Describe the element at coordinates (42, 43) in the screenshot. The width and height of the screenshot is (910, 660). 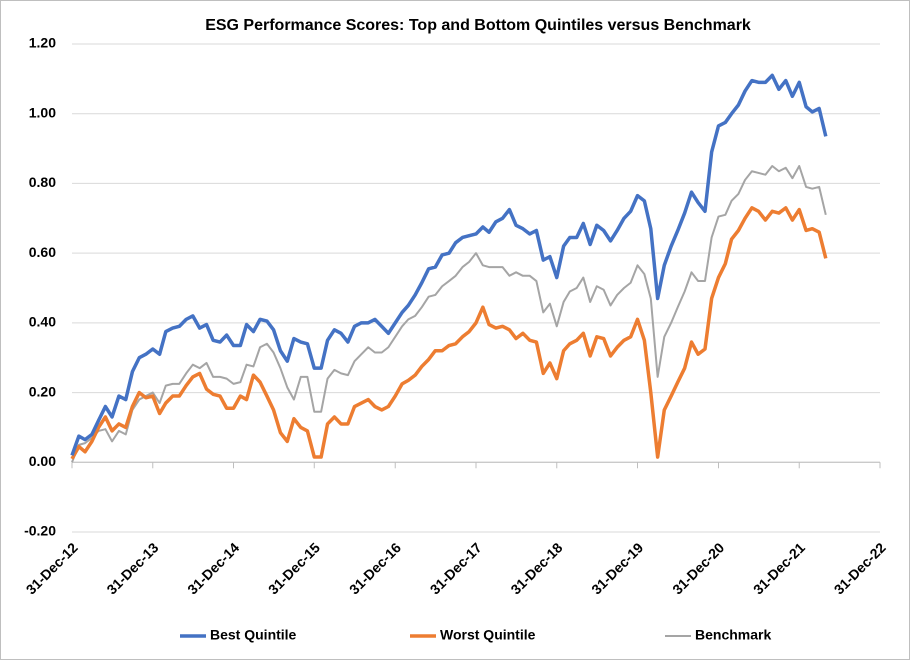
I see `y-tick-label: 1.20` at that location.